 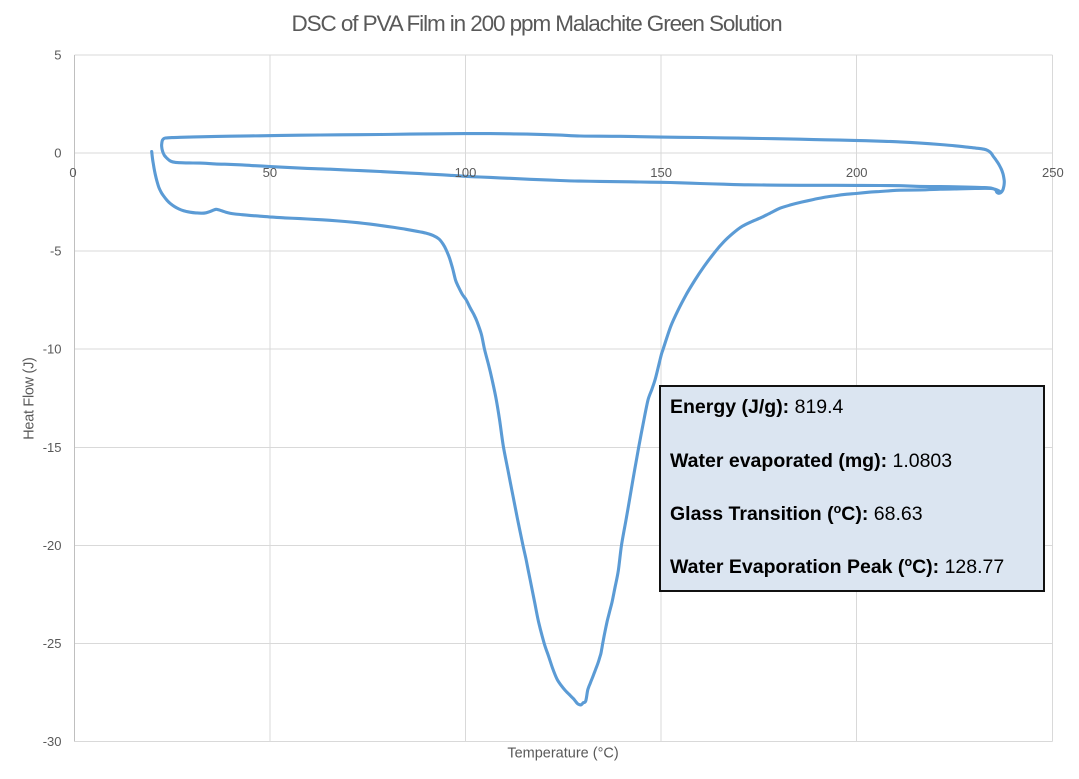 What do you see at coordinates (56, 251) in the screenshot?
I see `svg-text: -5` at bounding box center [56, 251].